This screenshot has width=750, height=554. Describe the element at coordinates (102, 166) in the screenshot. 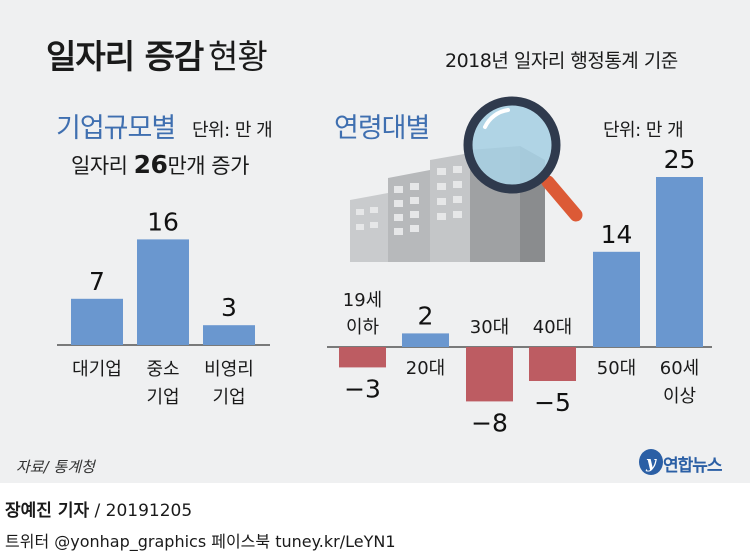

I see `summary-prefix: 일자리` at that location.